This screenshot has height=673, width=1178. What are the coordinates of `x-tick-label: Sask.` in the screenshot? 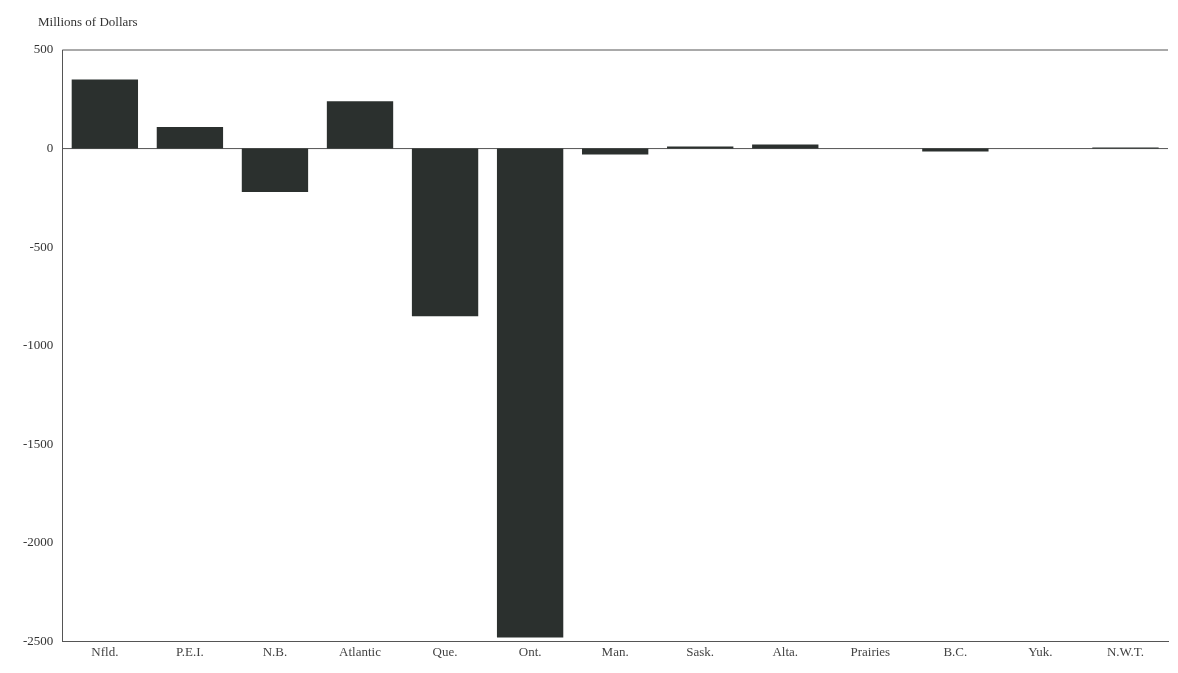 It's located at (700, 651).